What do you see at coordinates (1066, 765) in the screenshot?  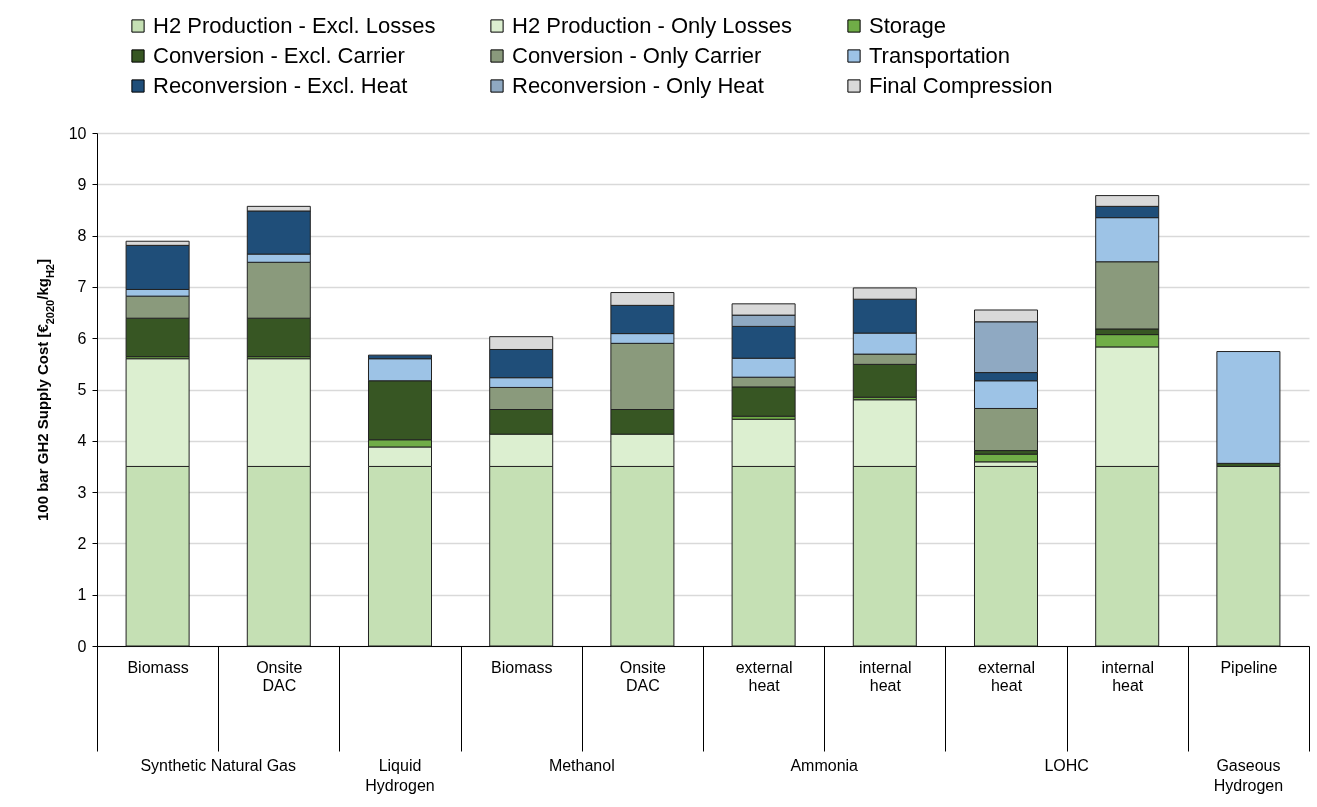 I see `text: LOHC` at bounding box center [1066, 765].